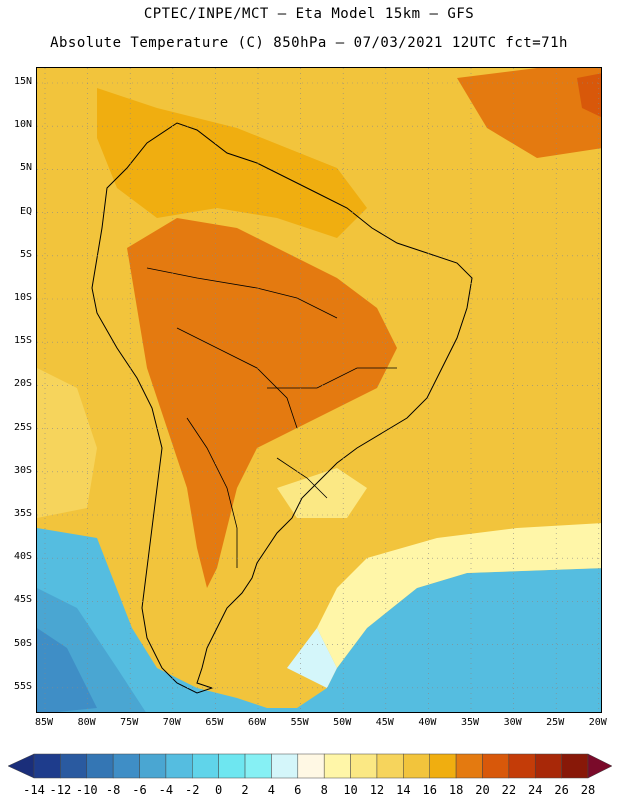  I want to click on lat-label: 35S, so click(22, 513).